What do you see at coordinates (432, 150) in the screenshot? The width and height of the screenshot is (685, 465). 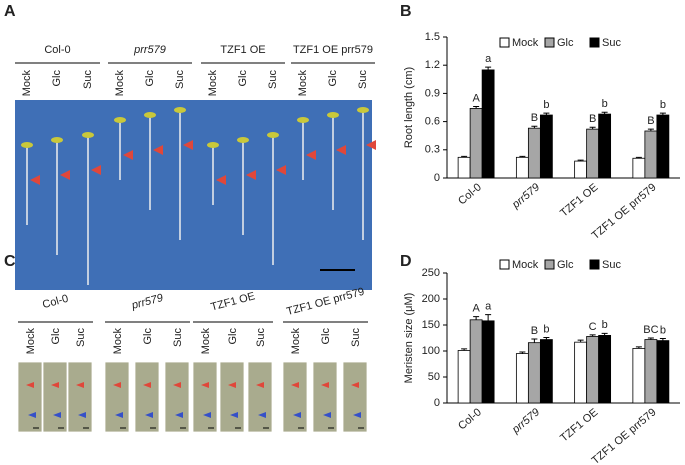 I see `y-tick-label: 0.3` at bounding box center [432, 150].